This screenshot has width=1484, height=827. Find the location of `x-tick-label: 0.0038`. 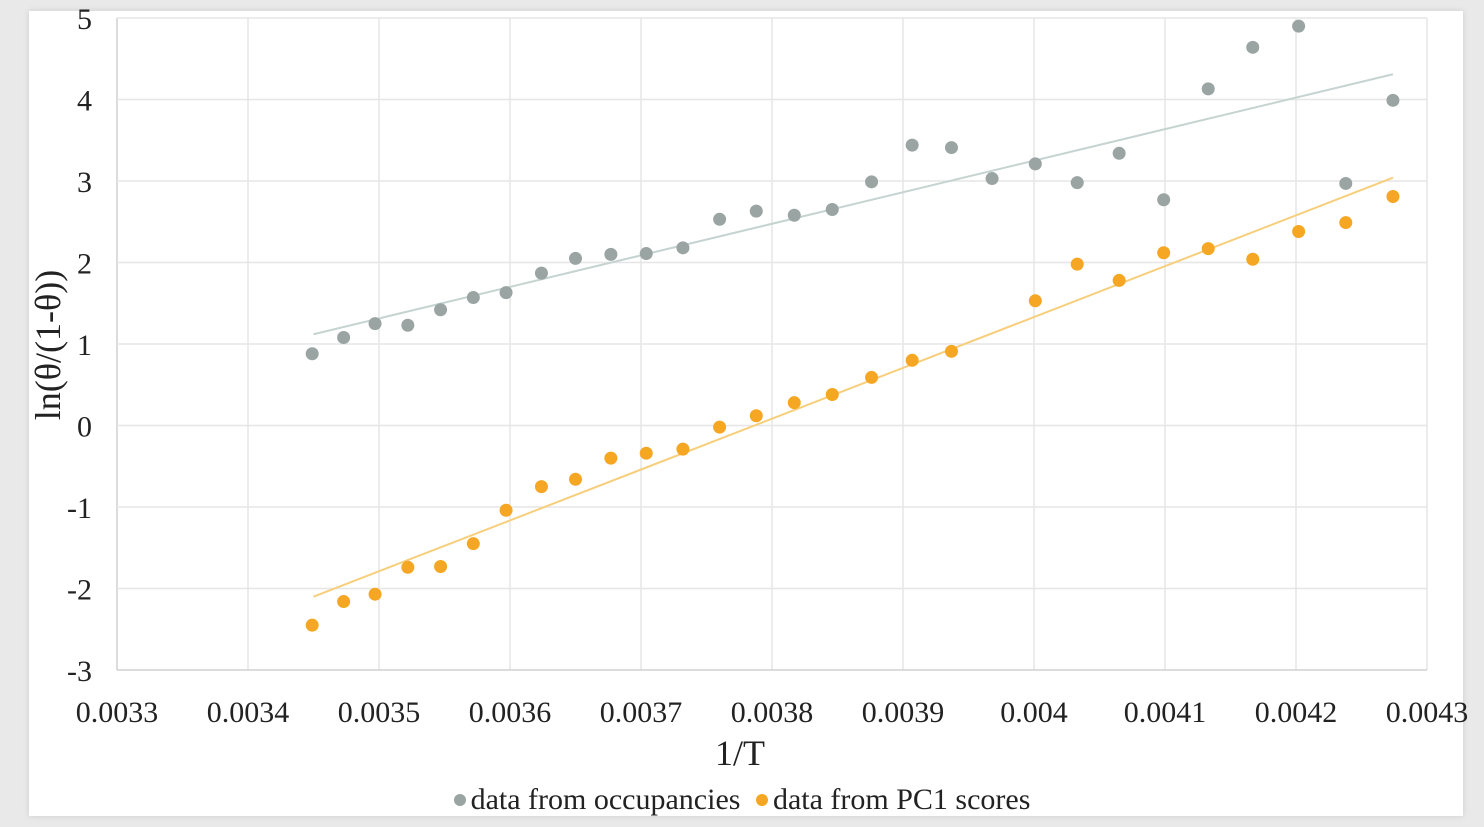

x-tick-label: 0.0038 is located at coordinates (772, 712).